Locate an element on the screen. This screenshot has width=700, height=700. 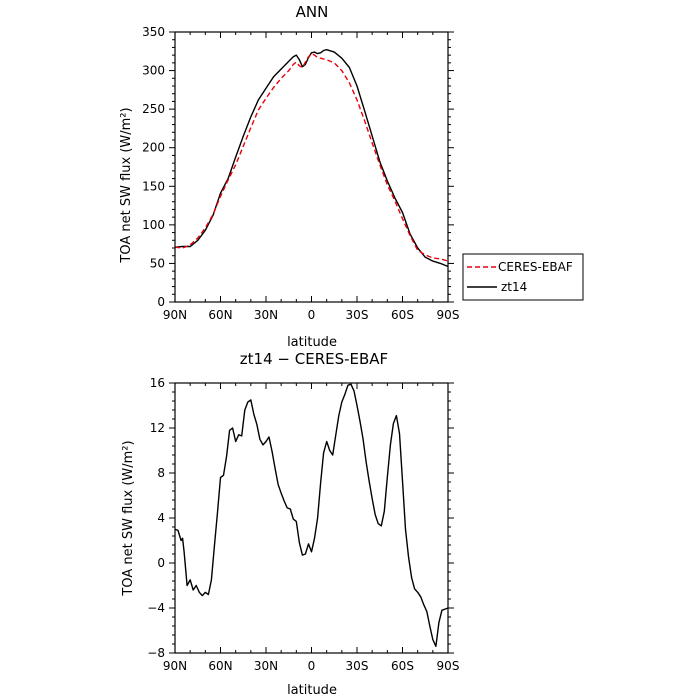
legend: CERES-EBAF zt14 is located at coordinates (523, 277).